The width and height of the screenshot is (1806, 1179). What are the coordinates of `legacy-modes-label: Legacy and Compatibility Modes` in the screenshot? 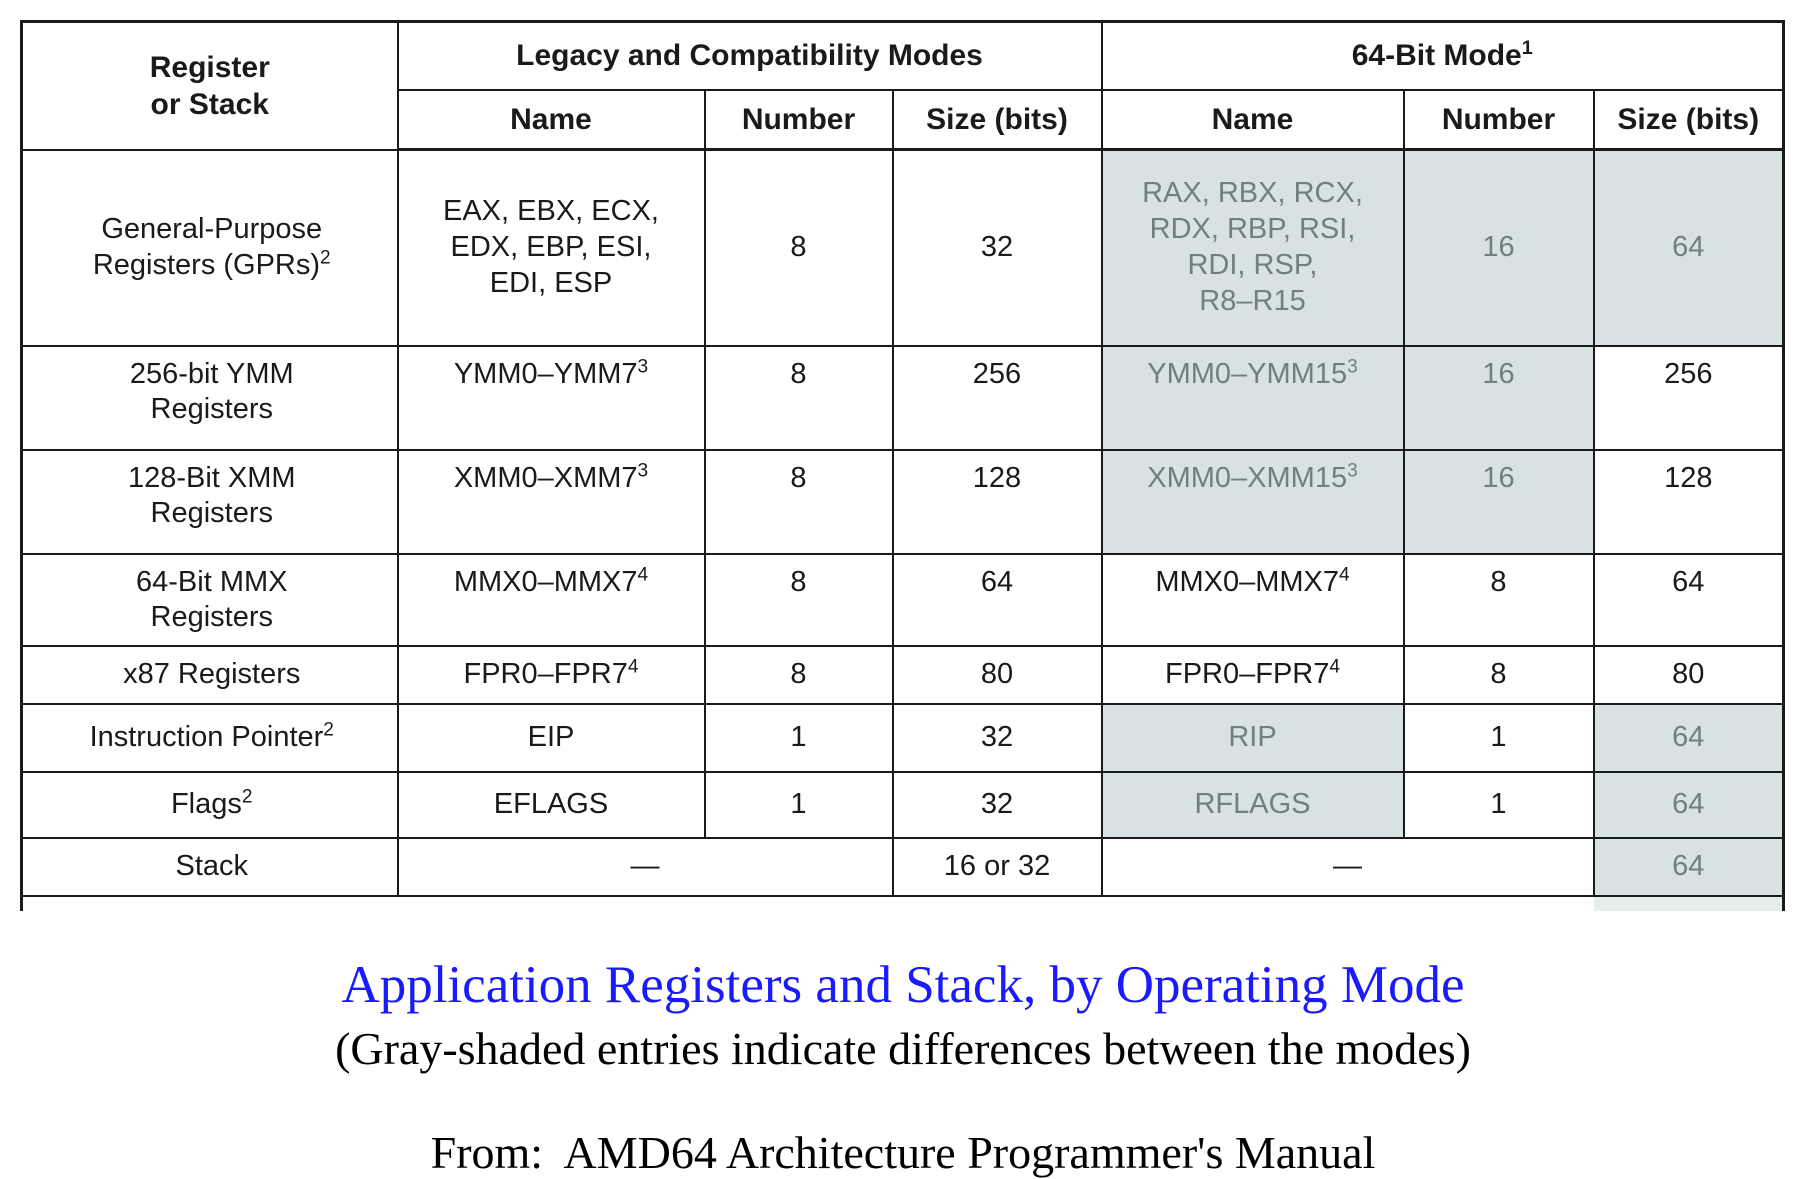 It's located at (749, 56).